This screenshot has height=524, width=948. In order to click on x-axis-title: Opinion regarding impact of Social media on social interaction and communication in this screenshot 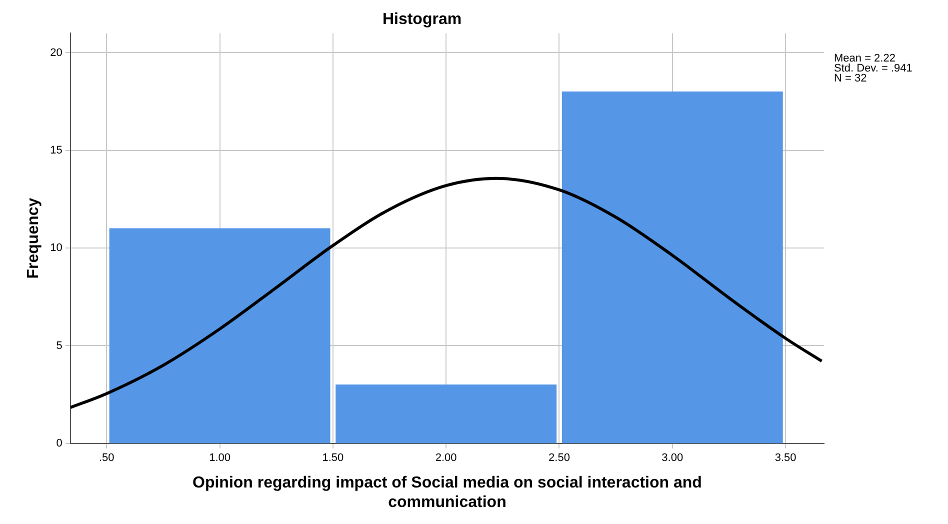, I will do `click(447, 492)`.